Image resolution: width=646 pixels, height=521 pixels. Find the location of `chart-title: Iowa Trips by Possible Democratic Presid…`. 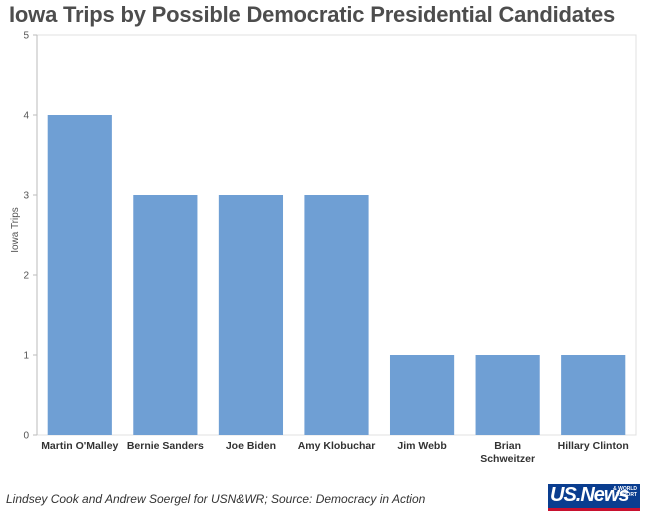

chart-title: Iowa Trips by Possible Democratic Presid… is located at coordinates (312, 14).